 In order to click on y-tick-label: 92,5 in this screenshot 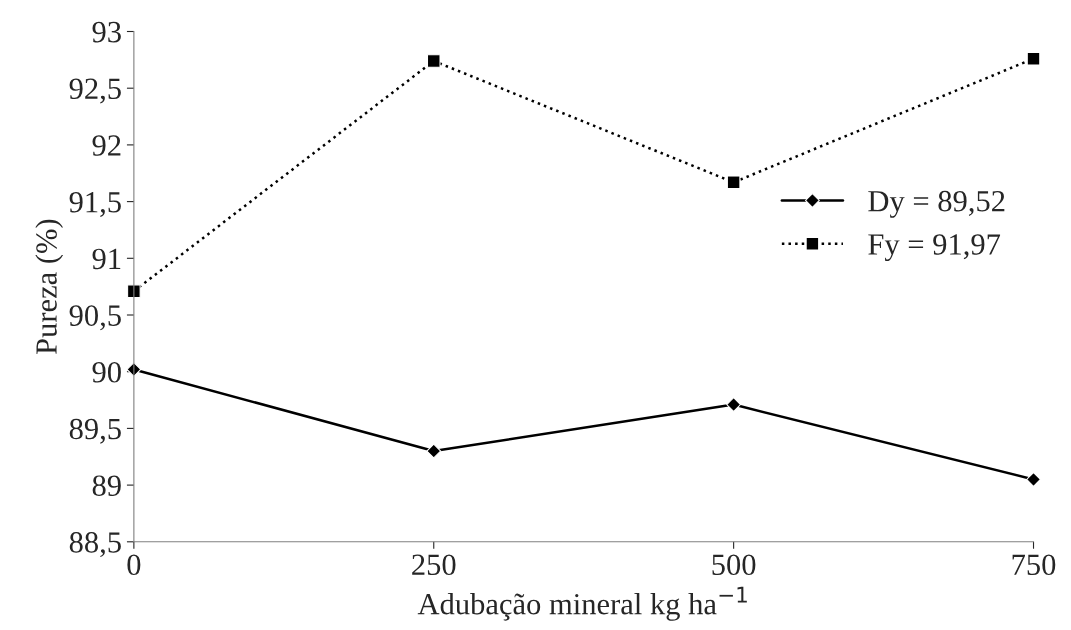, I will do `click(95, 91)`.